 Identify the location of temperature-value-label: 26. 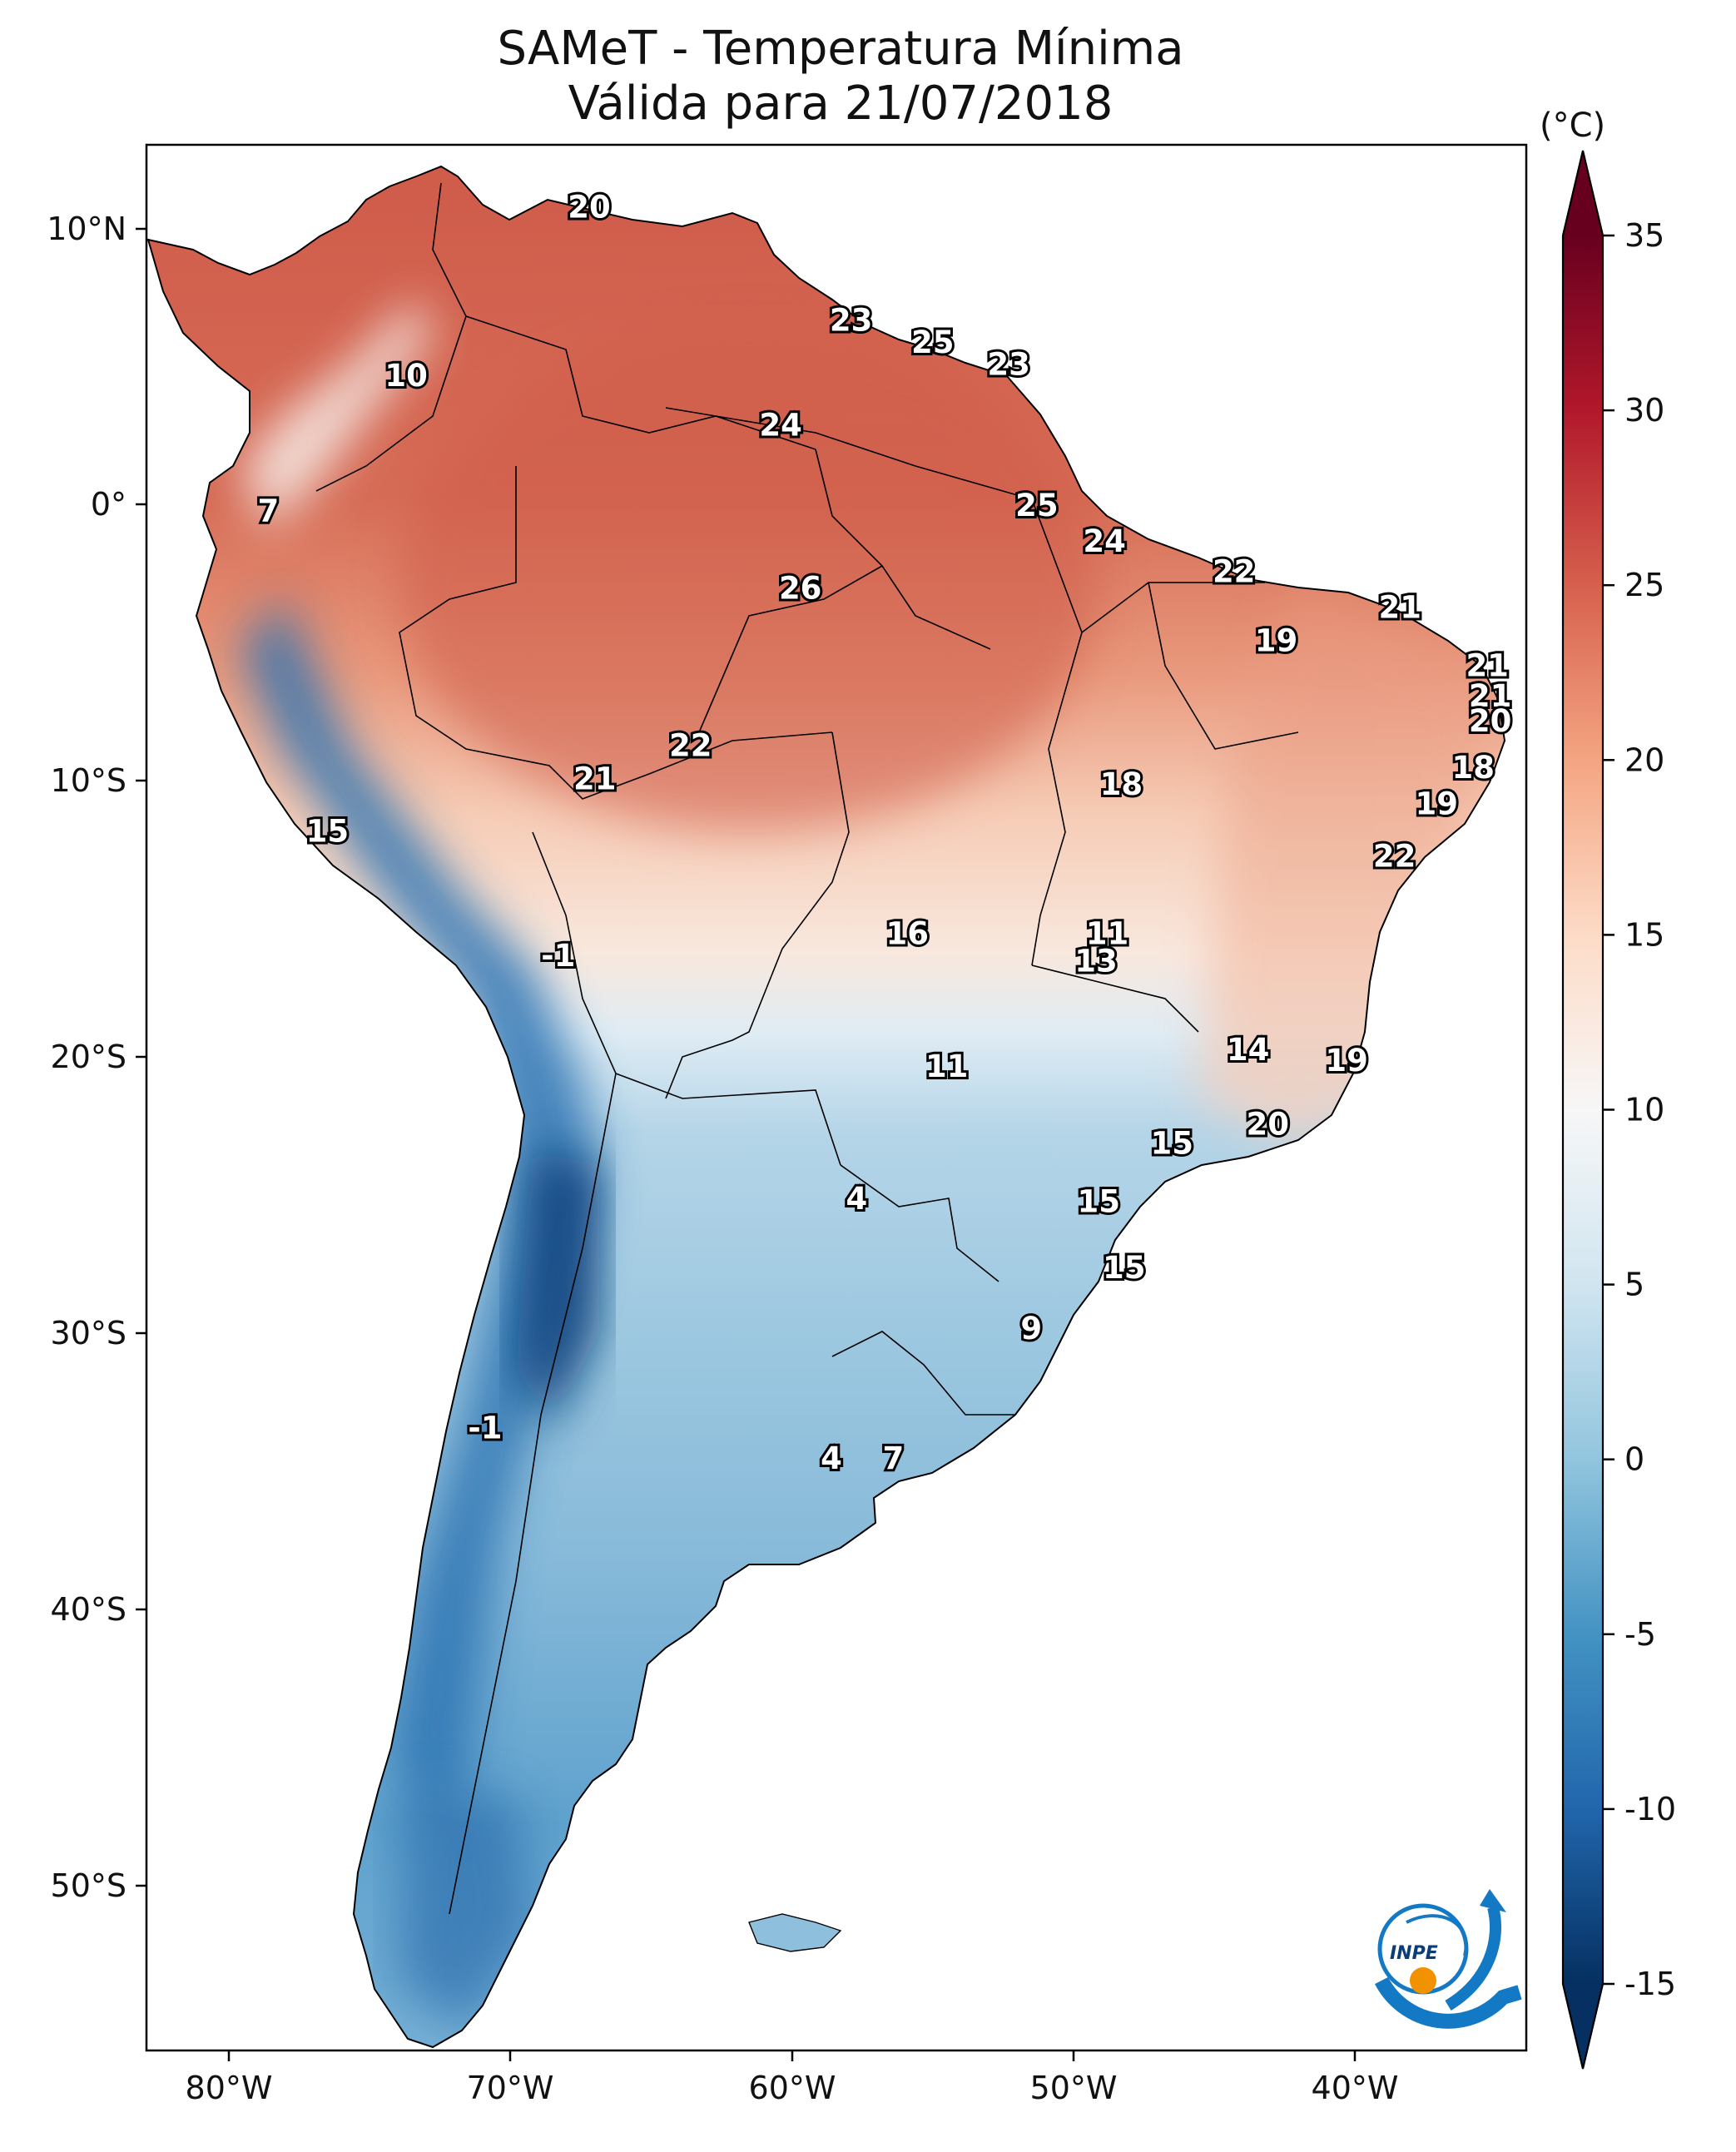
(800, 588).